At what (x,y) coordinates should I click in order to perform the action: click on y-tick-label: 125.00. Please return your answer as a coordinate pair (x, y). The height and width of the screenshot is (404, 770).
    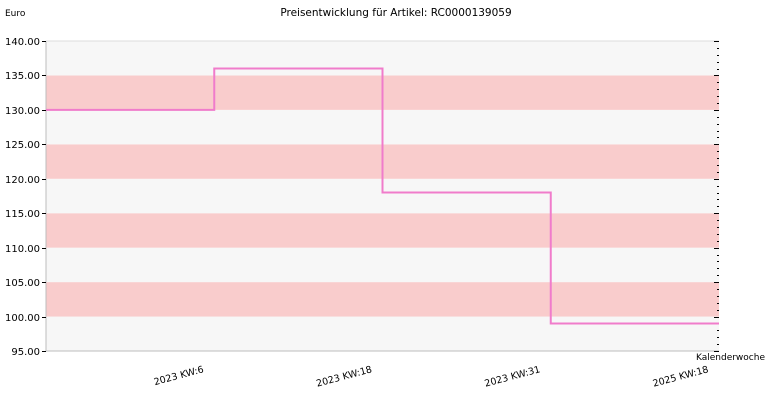
    Looking at the image, I should click on (22, 145).